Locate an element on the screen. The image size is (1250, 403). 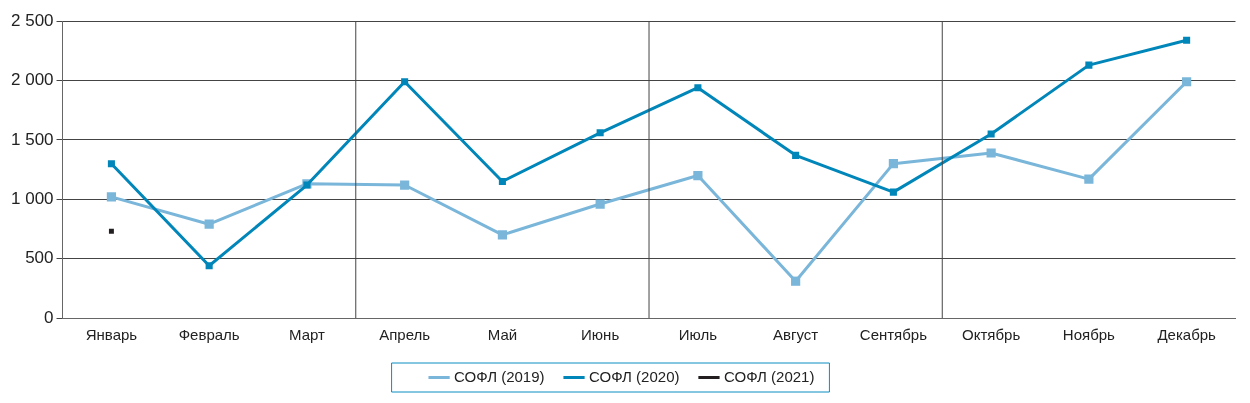
x-tick-label: Март is located at coordinates (306, 335).